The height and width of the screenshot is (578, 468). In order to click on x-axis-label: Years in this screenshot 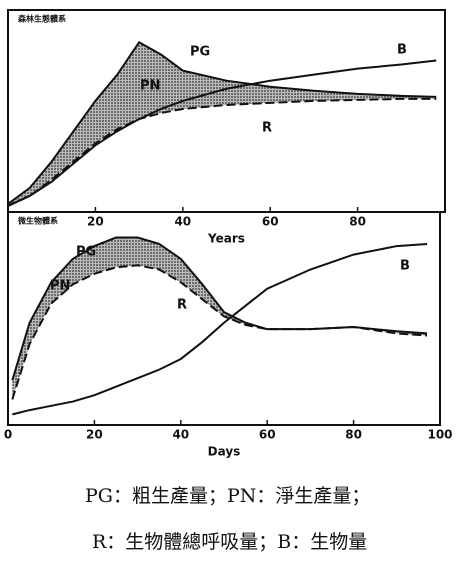, I will do `click(226, 239)`.